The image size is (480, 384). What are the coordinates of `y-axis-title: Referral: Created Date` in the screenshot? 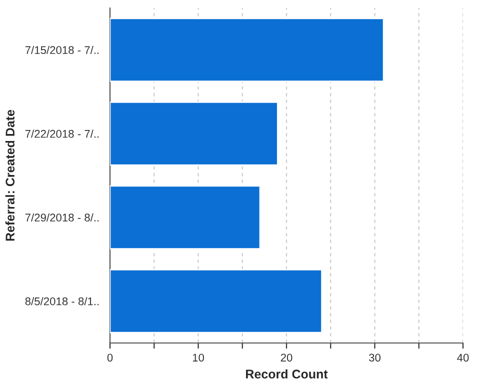 It's located at (10, 175).